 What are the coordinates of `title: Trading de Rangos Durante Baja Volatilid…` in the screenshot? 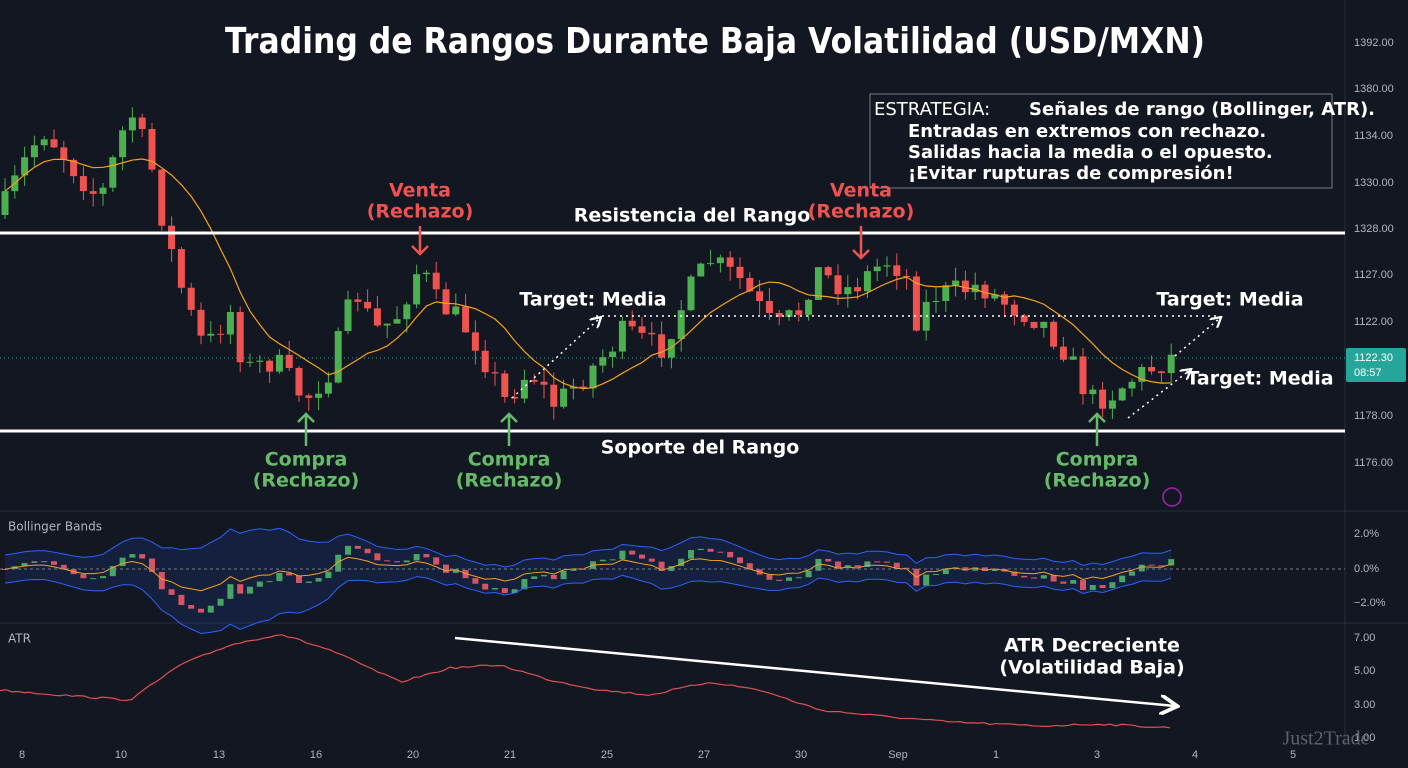 It's located at (715, 41).